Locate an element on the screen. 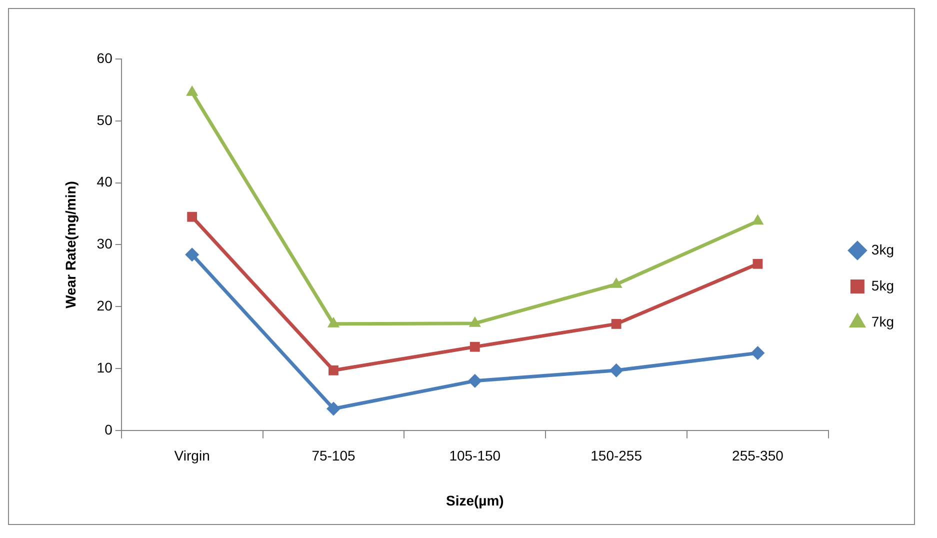  y-tick-label: 50 is located at coordinates (104, 120).